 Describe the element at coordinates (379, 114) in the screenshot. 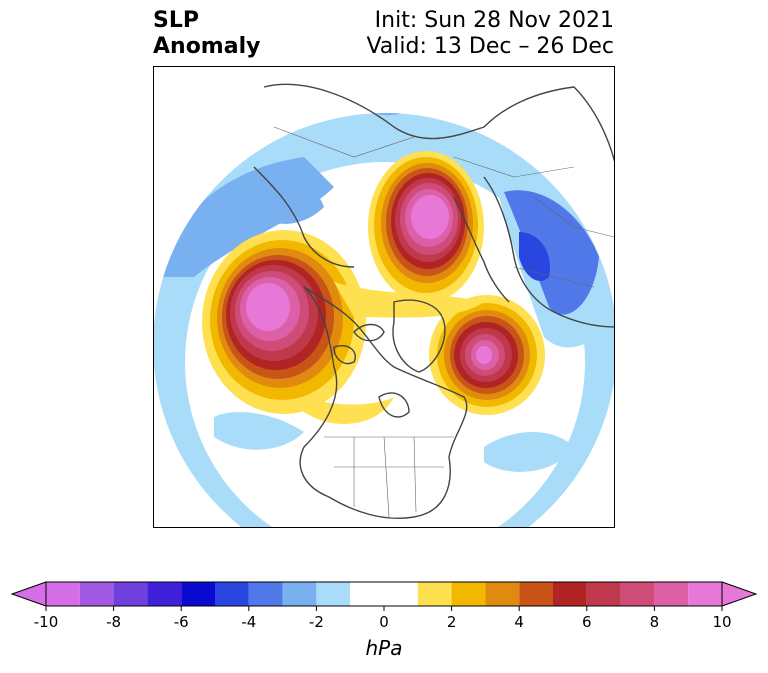

I see `neg-arctic-core` at that location.